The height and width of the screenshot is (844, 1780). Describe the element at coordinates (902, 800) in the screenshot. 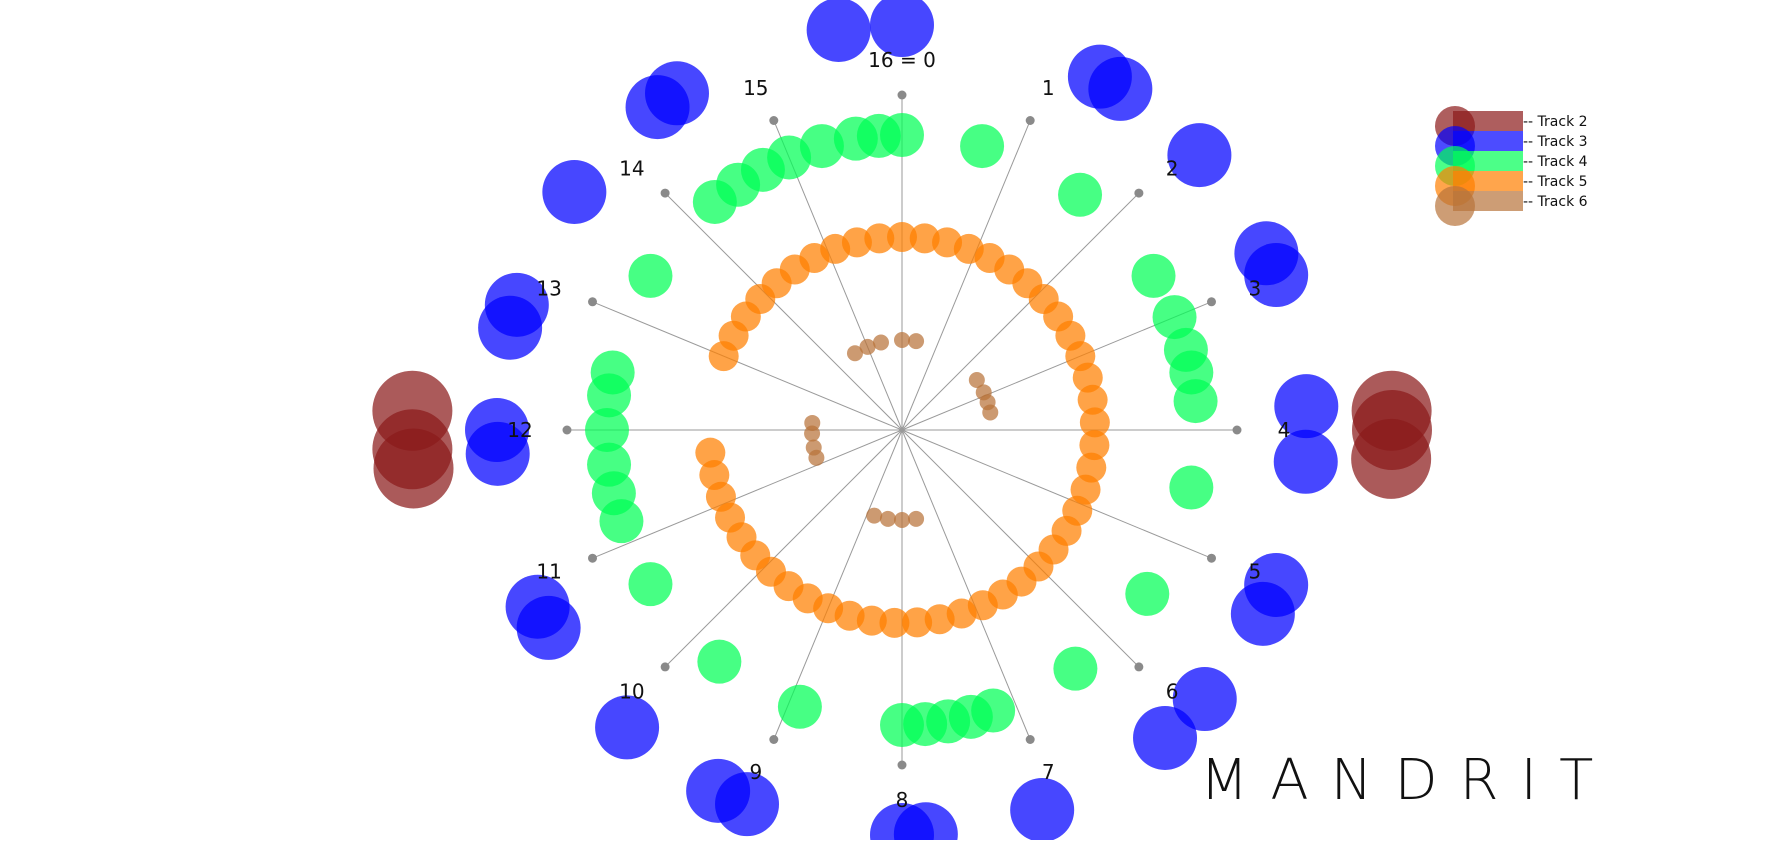

I see `spoke-label: 8` at that location.